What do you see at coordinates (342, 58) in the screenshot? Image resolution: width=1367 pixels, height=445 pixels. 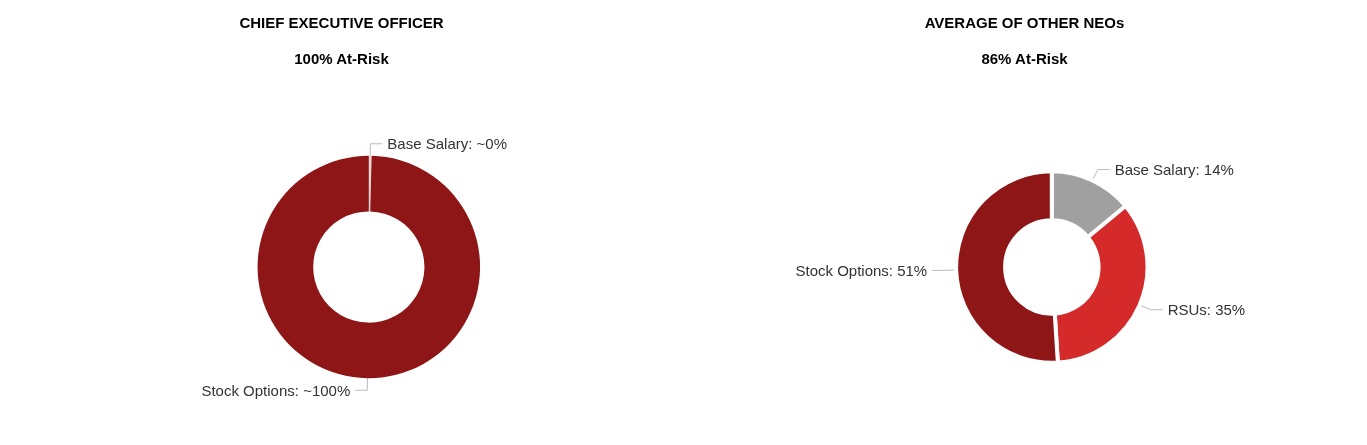 I see `chart-subtitle: 100% At-Risk` at bounding box center [342, 58].